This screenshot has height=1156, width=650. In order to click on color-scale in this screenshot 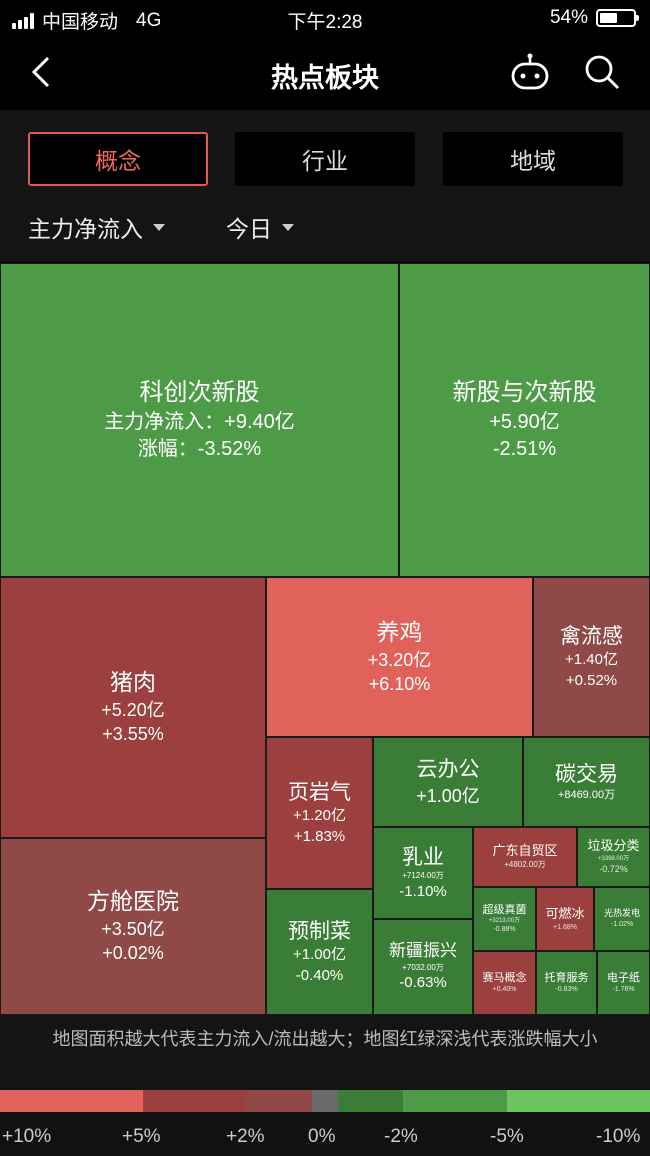, I will do `click(325, 1101)`.